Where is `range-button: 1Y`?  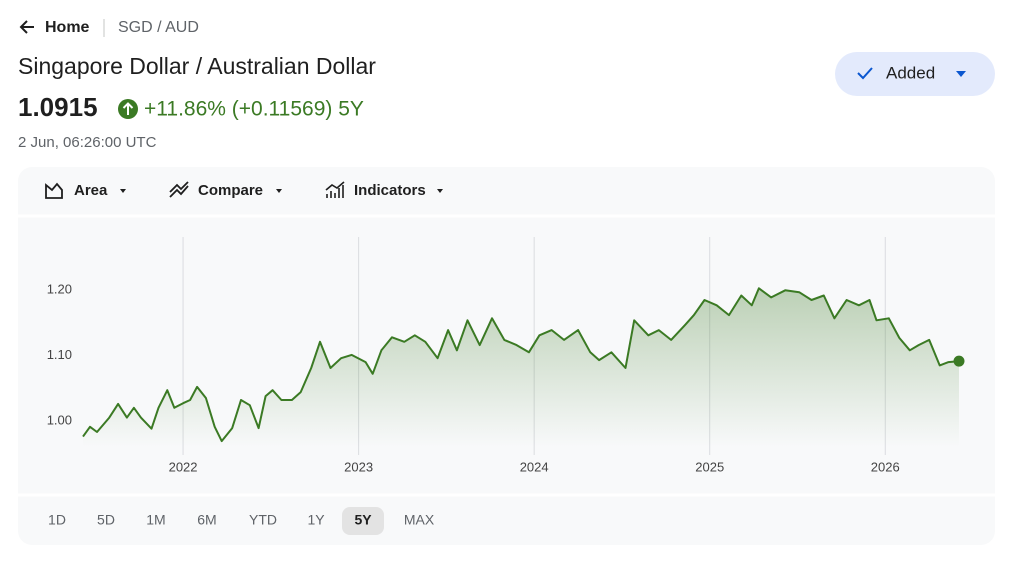 range-button: 1Y is located at coordinates (316, 520).